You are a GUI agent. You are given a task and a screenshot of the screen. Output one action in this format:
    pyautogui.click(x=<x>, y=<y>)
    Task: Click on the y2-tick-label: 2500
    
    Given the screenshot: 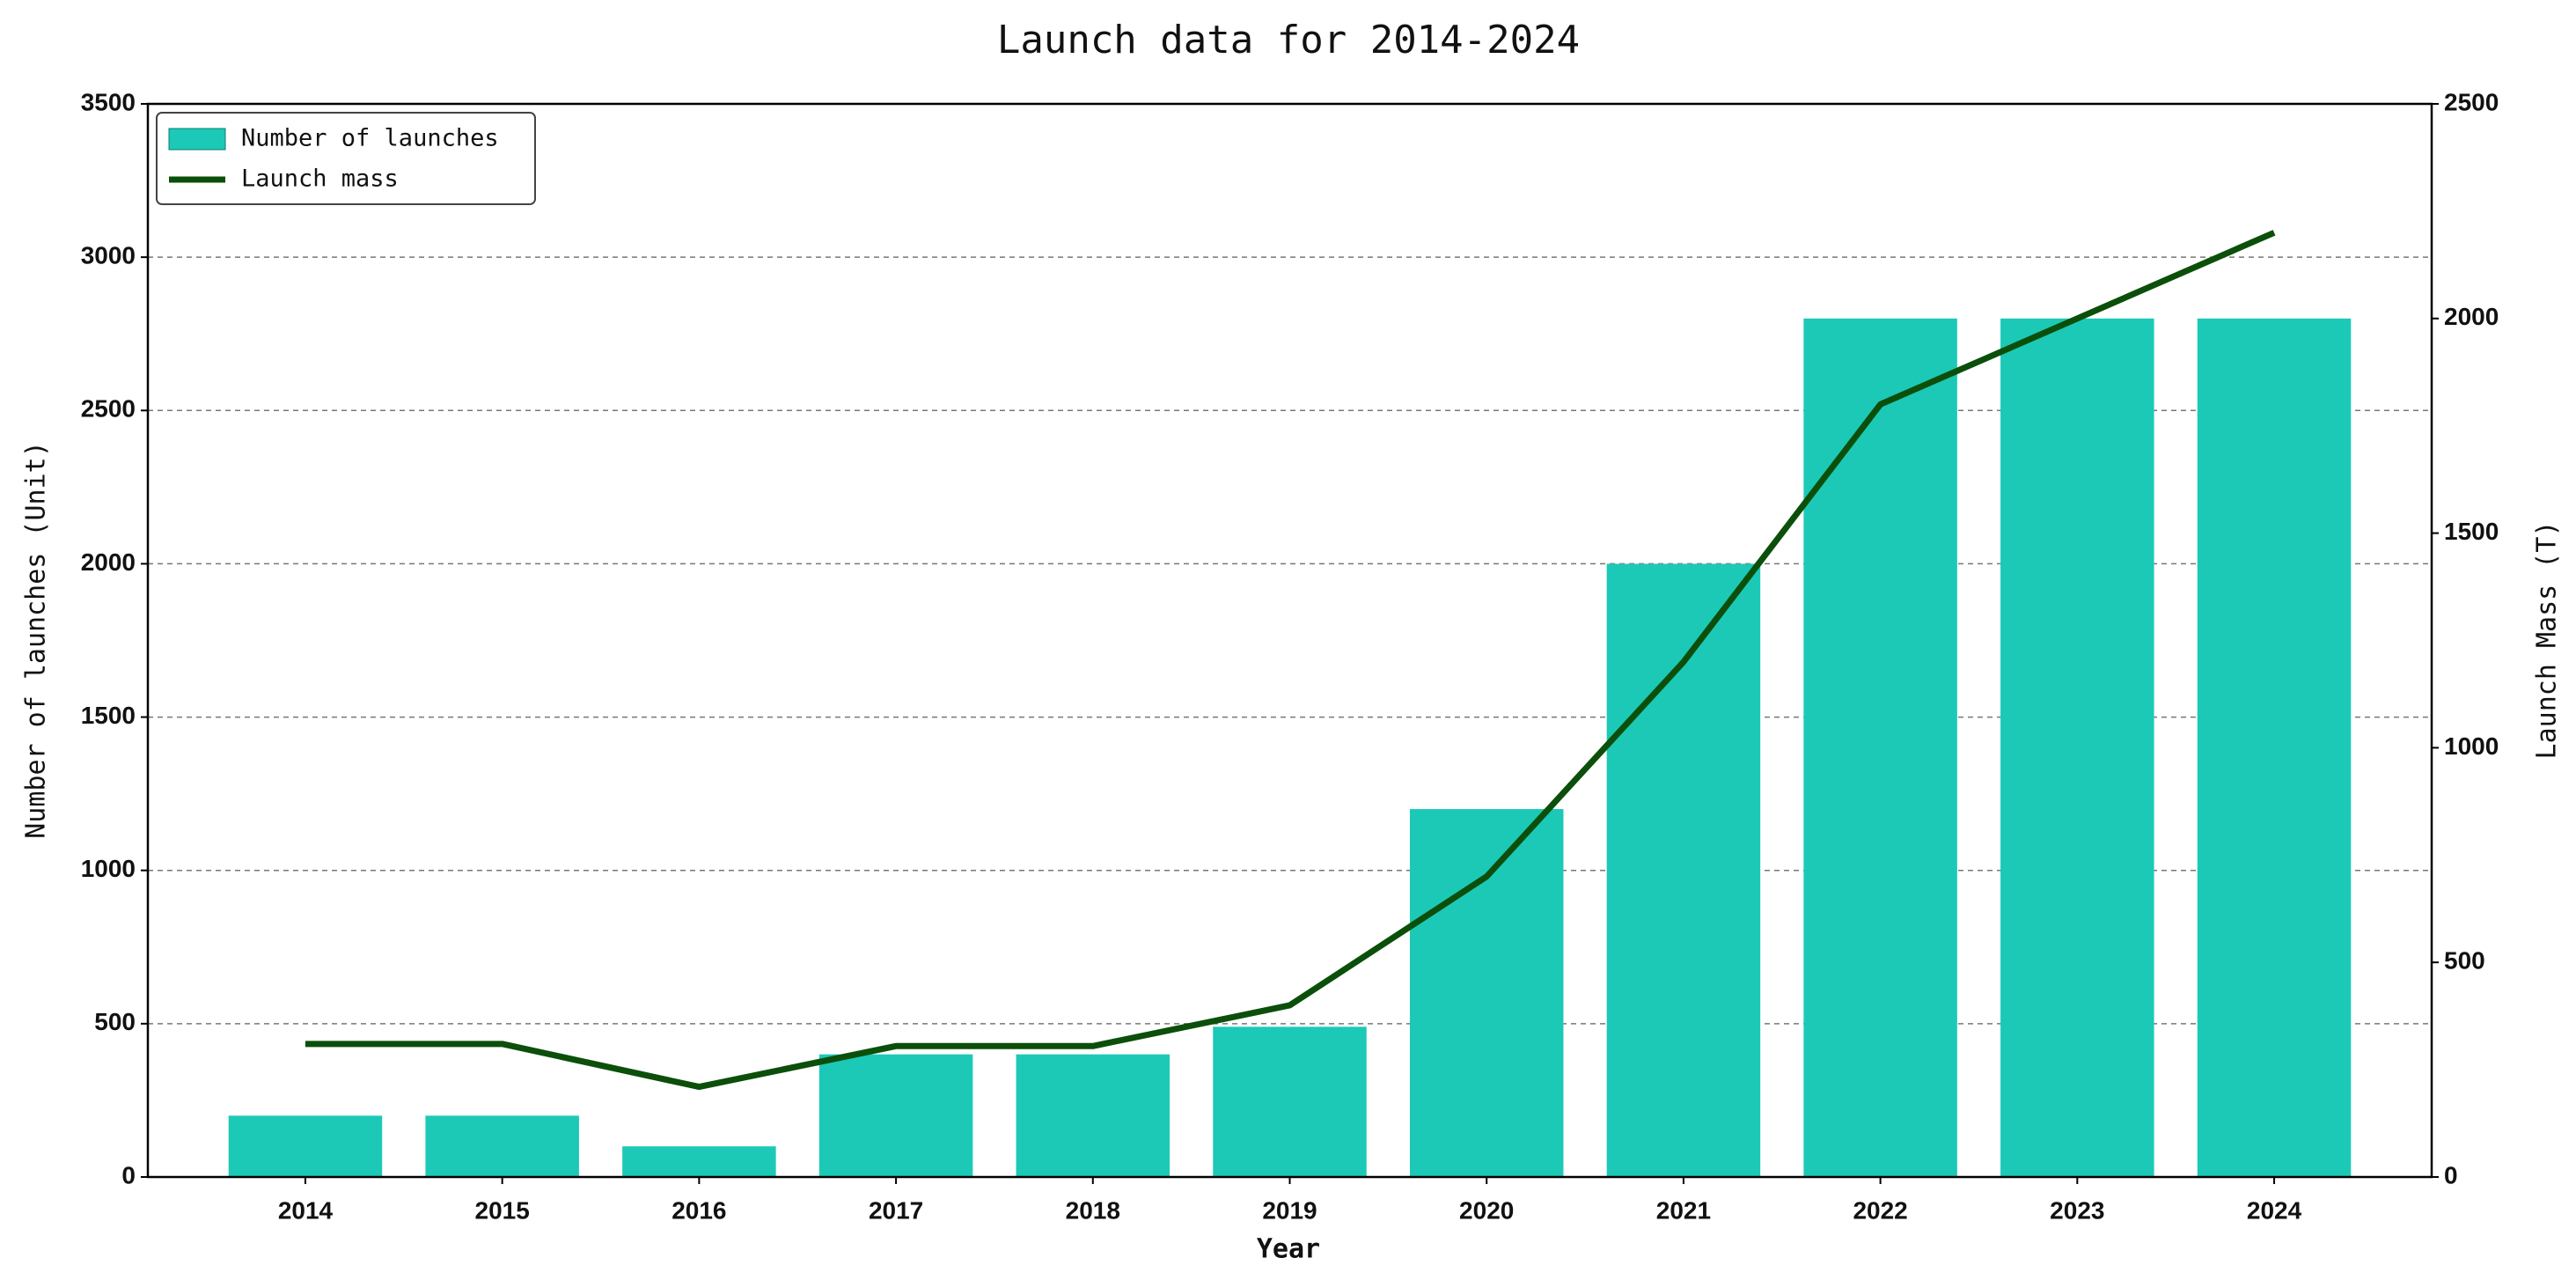 What is the action you would take?
    pyautogui.click(x=2471, y=101)
    